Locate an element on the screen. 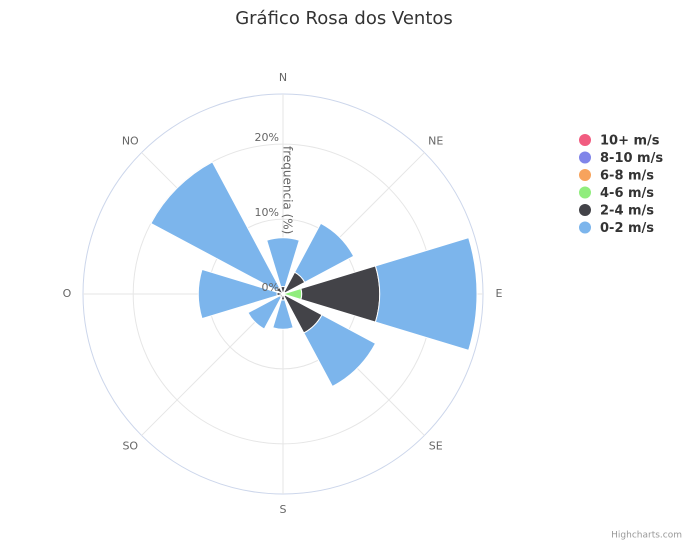  legend-label: 8-10 m/s is located at coordinates (631, 158).